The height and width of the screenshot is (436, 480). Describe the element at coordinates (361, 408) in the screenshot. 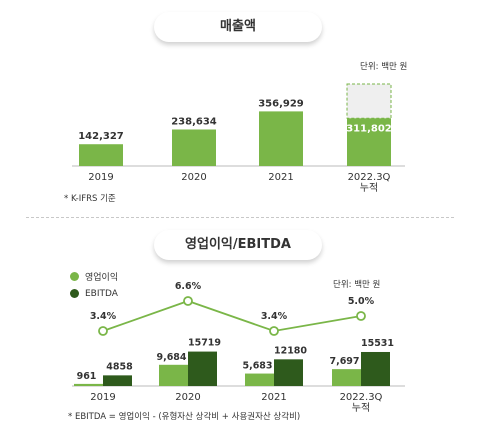

I see `profit-category-label-3-line2: 누적` at that location.